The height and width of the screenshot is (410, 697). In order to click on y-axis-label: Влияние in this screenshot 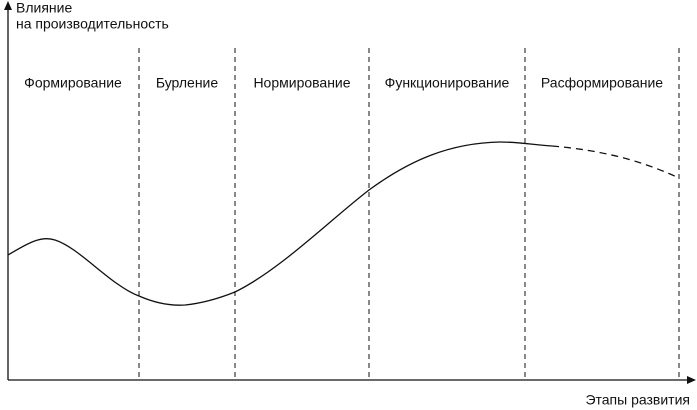, I will do `click(44, 8)`.